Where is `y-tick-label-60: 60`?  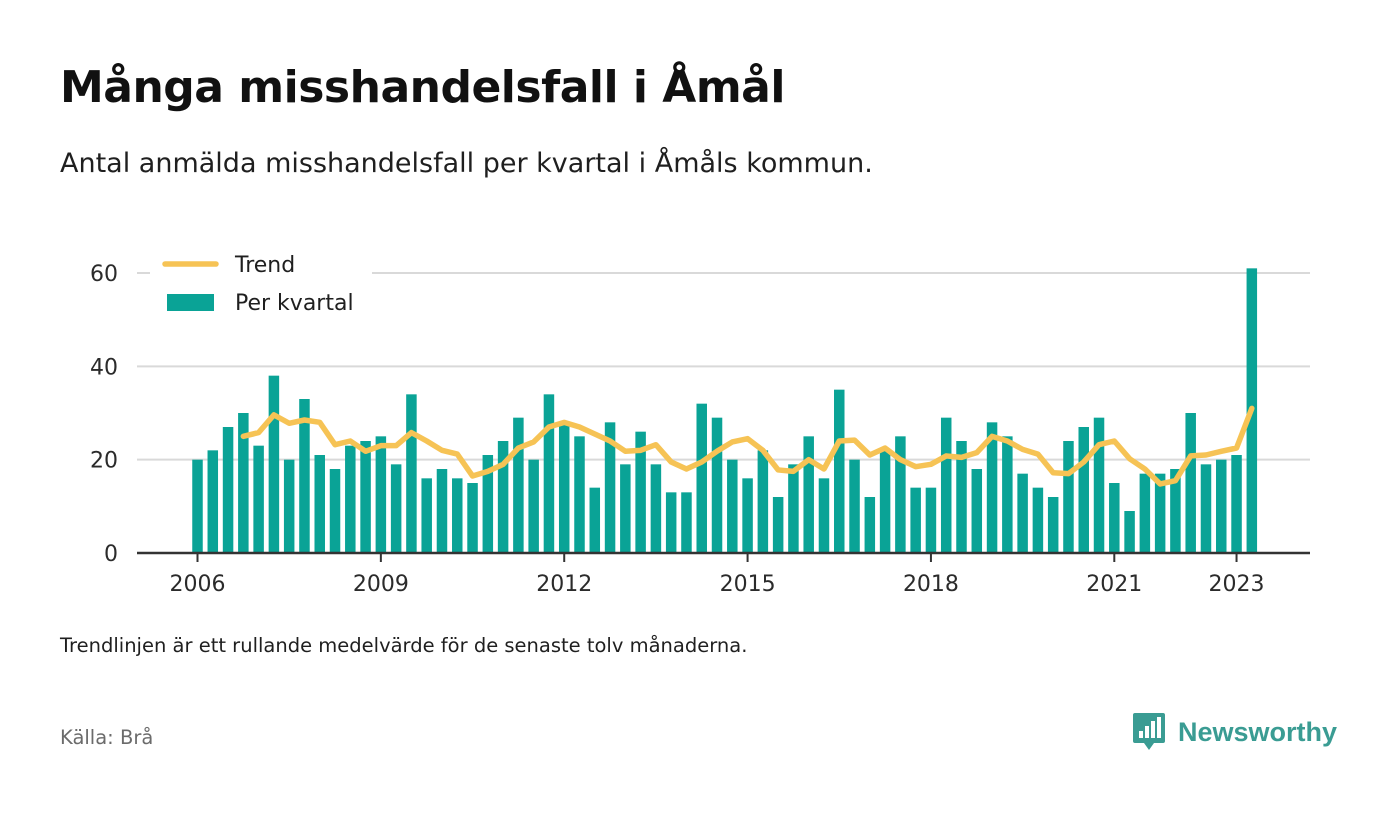
y-tick-label-60: 60 is located at coordinates (104, 274).